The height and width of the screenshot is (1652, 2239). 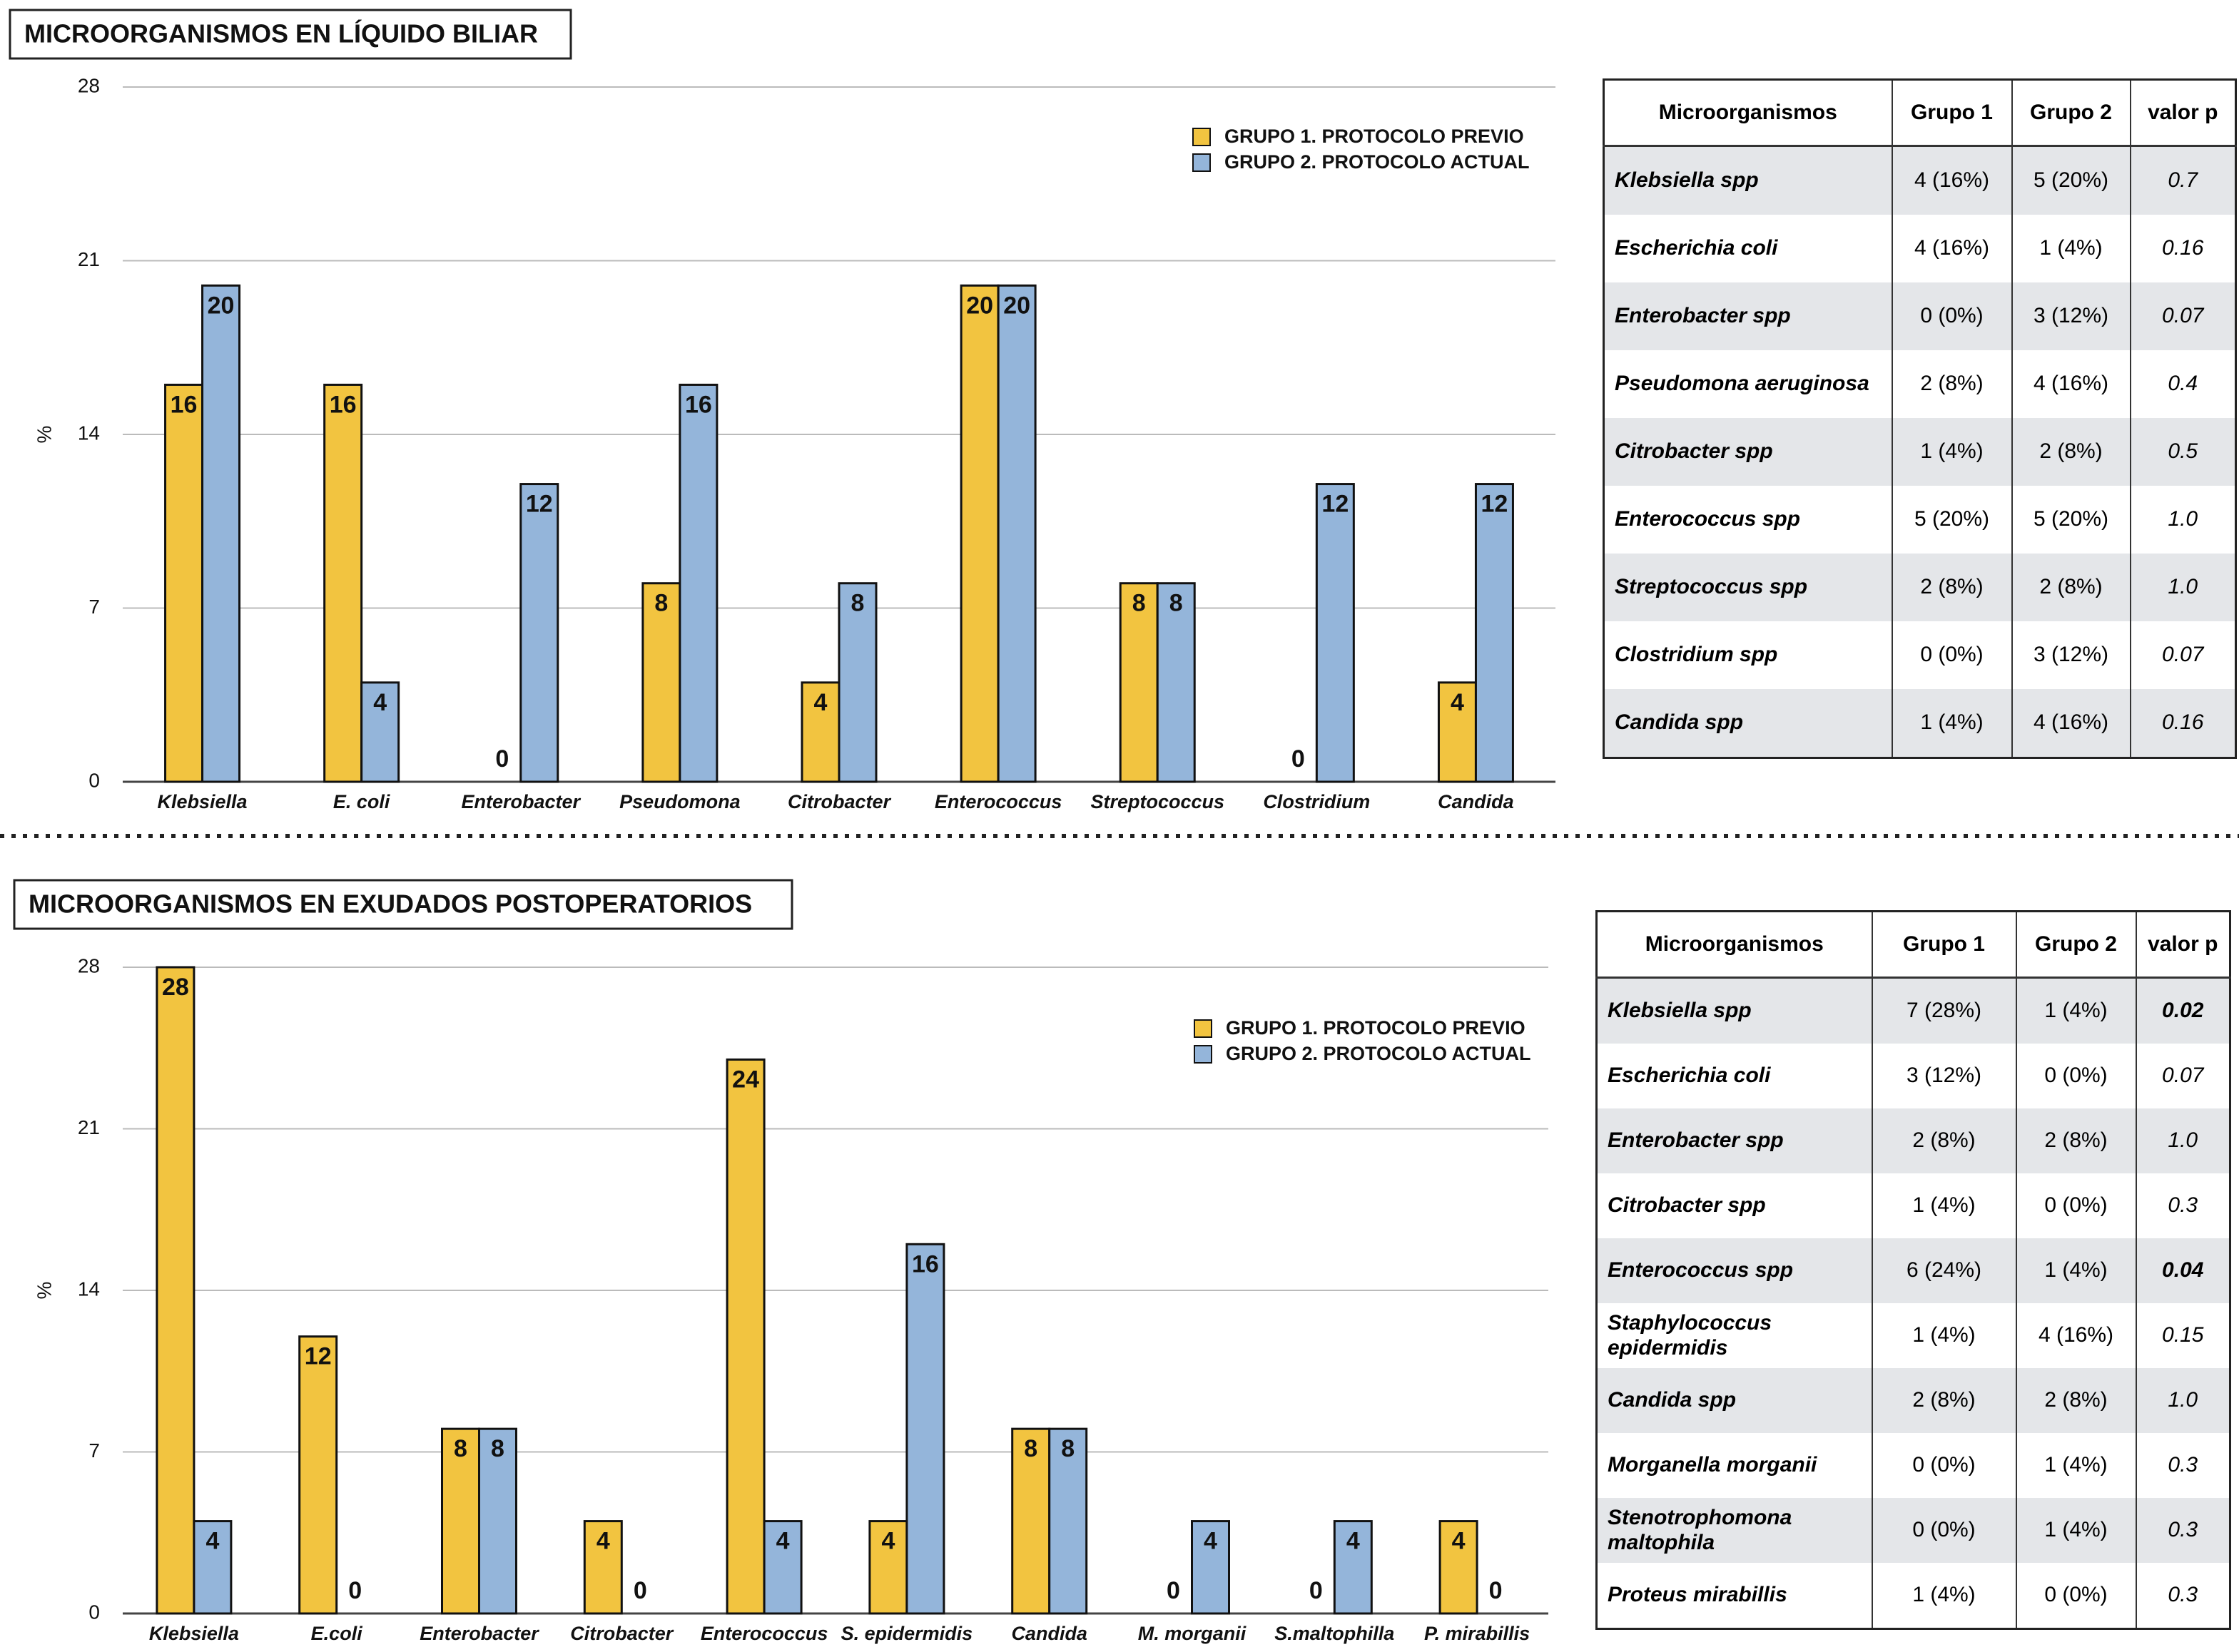 What do you see at coordinates (1374, 136) in the screenshot?
I see `legend-label: GRUPO 1. PROTOCOLO PREVIO` at bounding box center [1374, 136].